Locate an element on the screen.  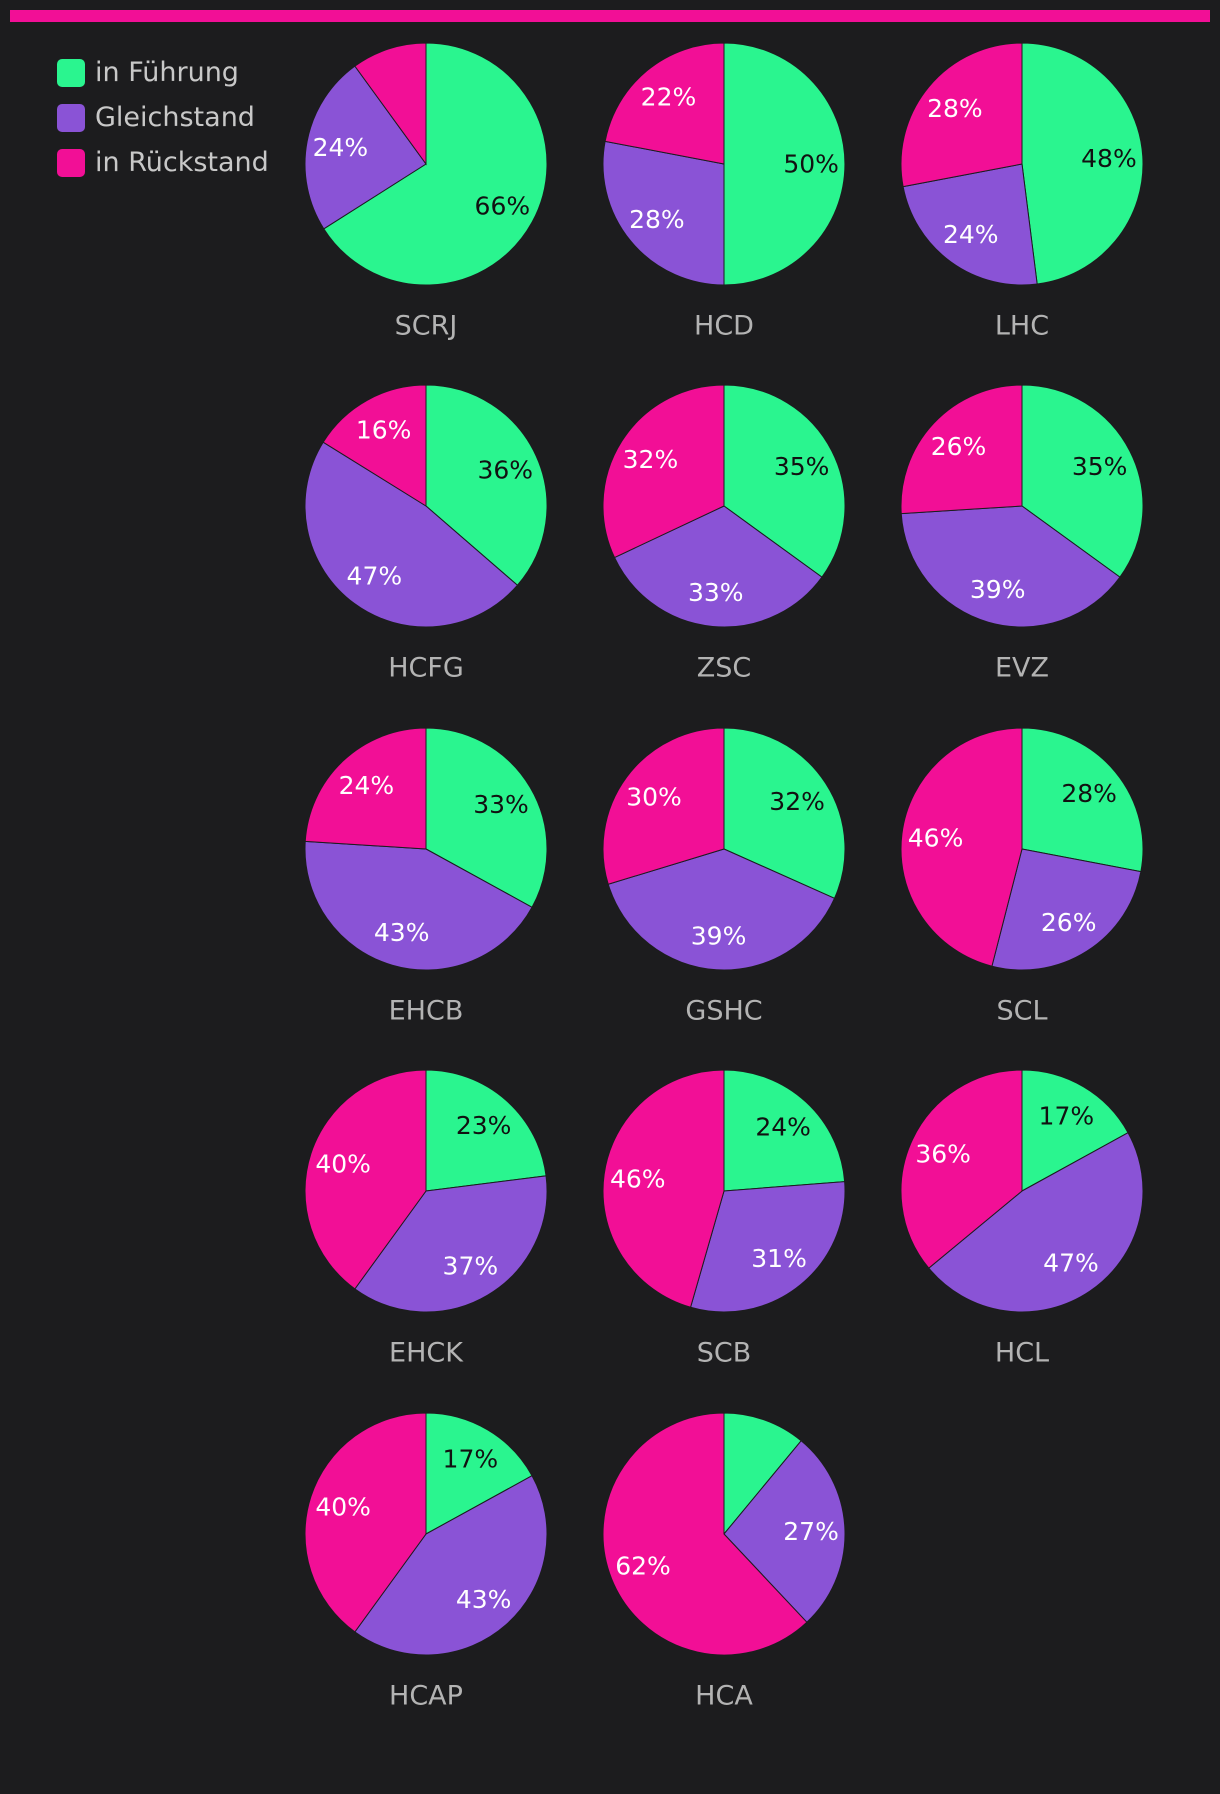
pie-hcl: 17% 47% 36% HCL is located at coordinates (1022, 1219).